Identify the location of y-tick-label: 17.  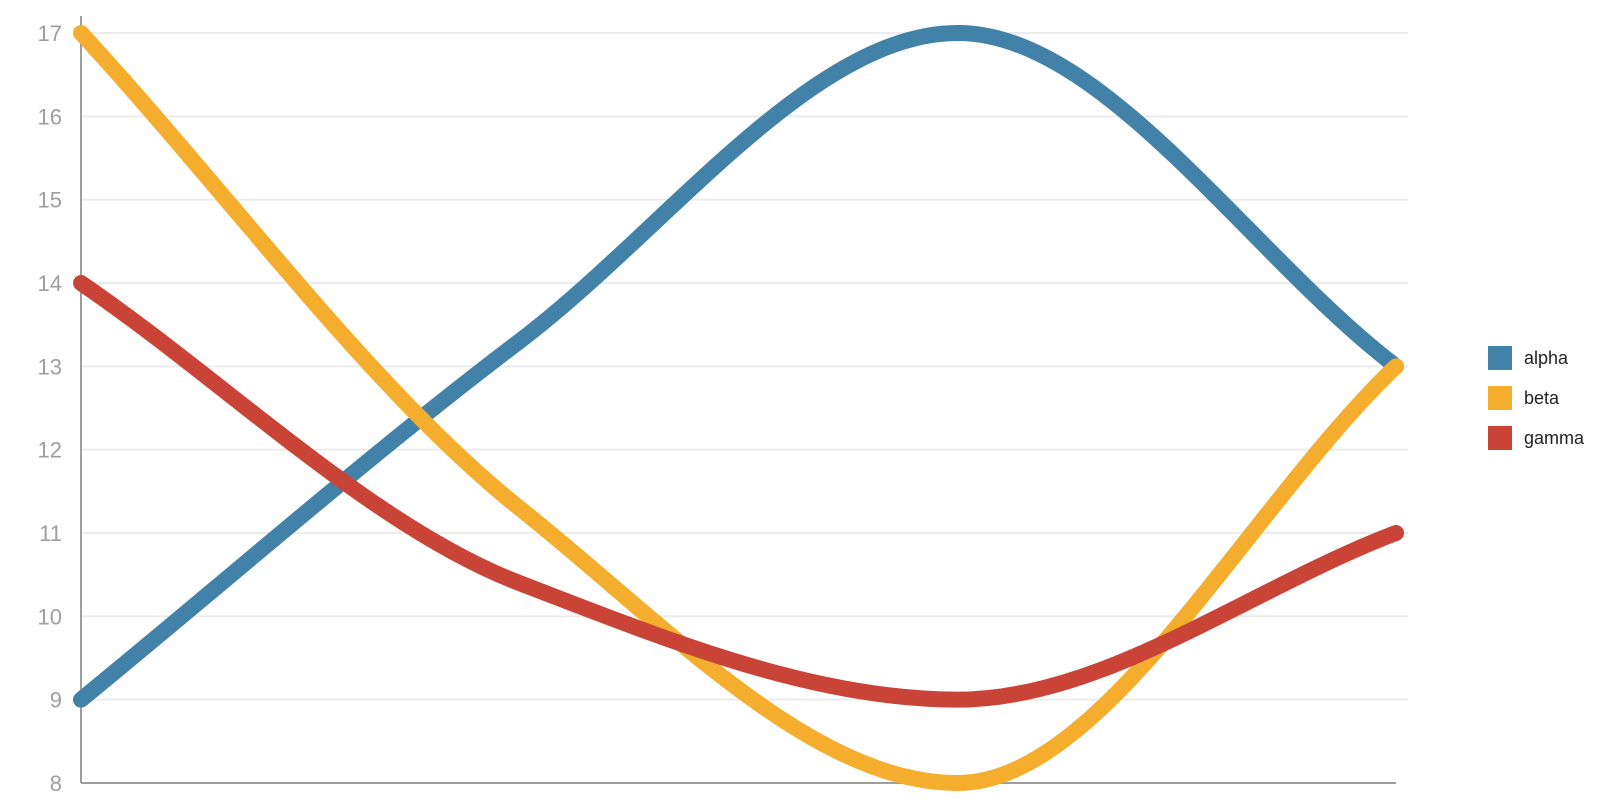
(50, 33).